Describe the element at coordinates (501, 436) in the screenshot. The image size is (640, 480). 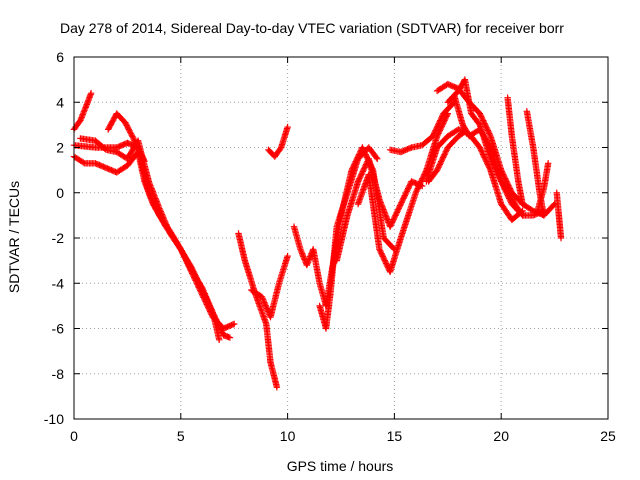
I see `x-tick-label: 20` at that location.